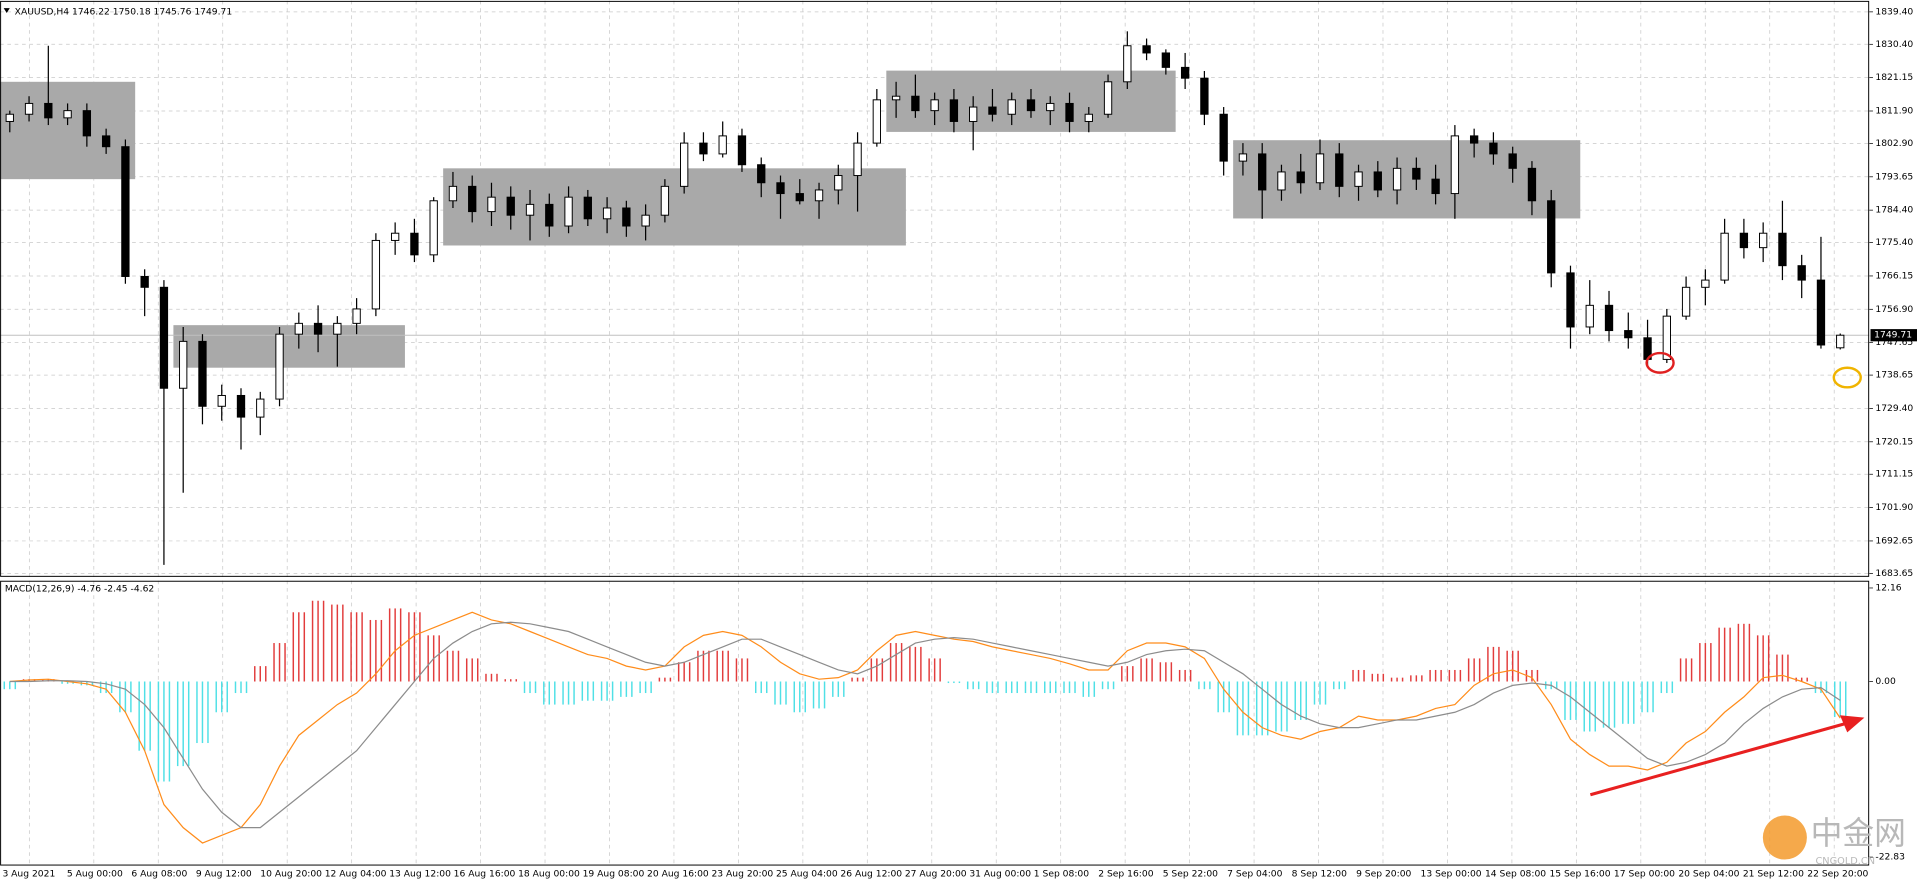 Image resolution: width=1917 pixels, height=886 pixels. What do you see at coordinates (1644, 874) in the screenshot?
I see `x-tick-label: 17 Sep 00:00` at bounding box center [1644, 874].